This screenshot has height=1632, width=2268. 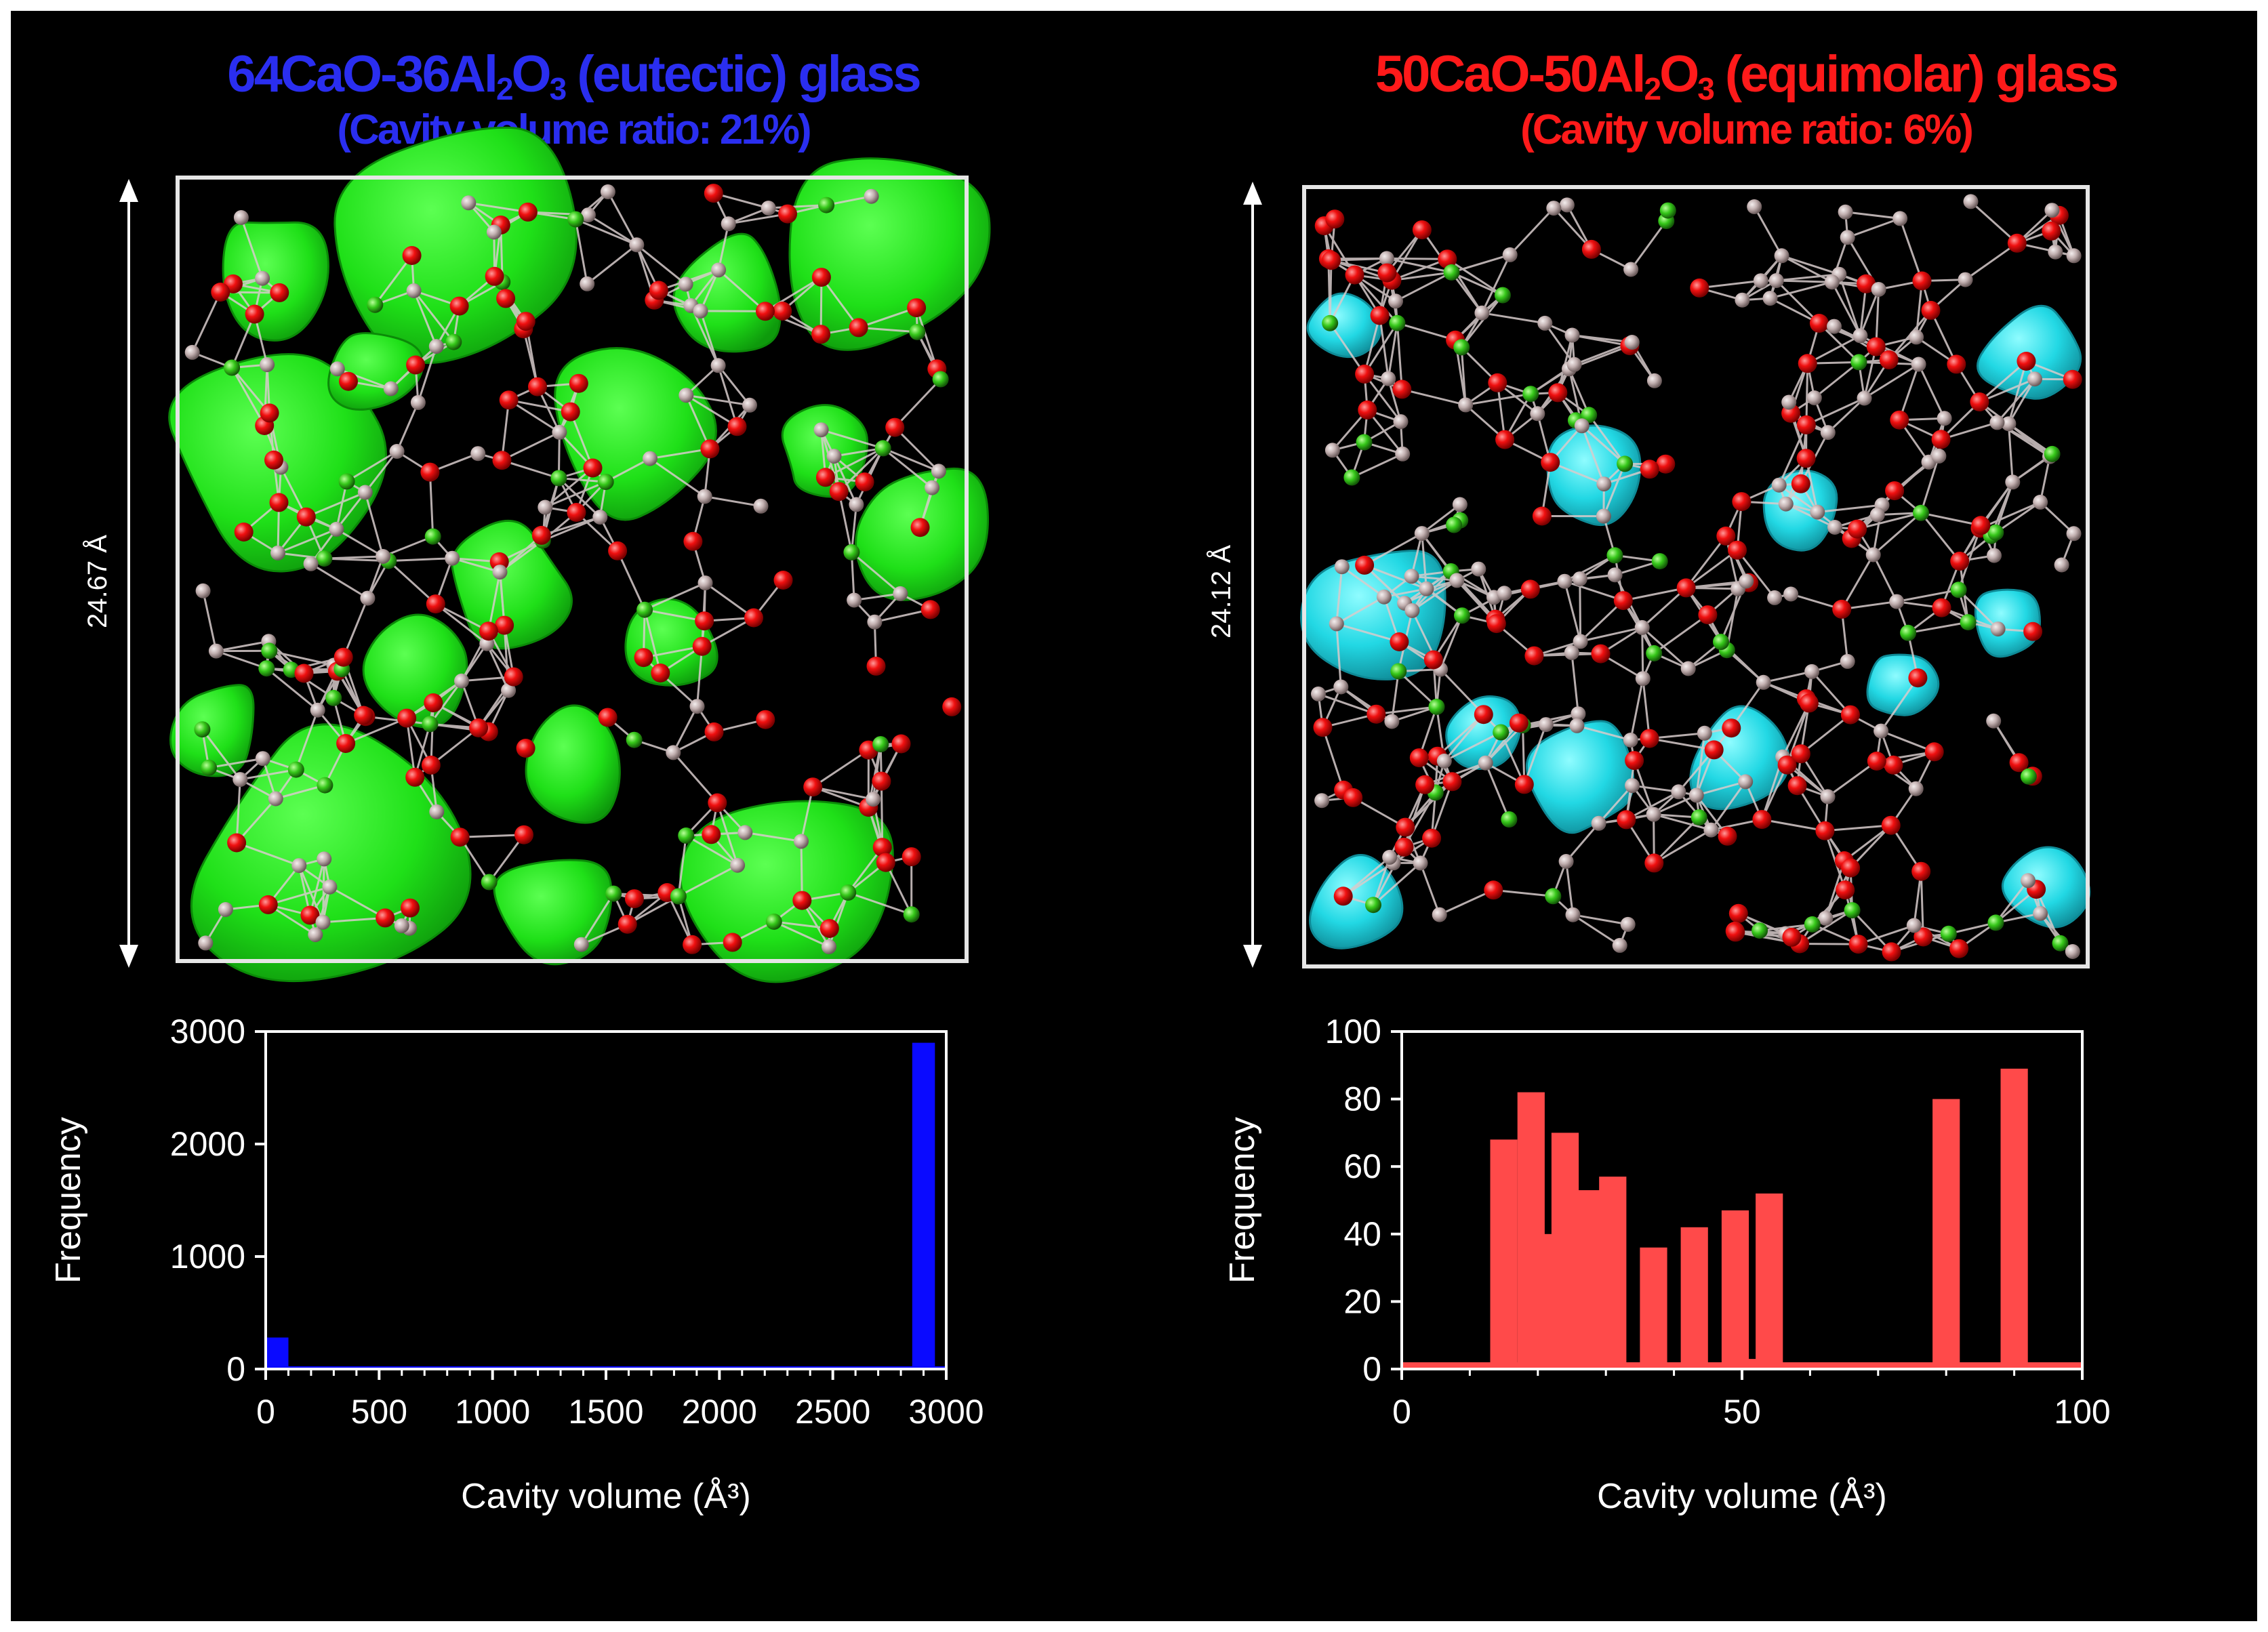 I want to click on y-tick-label: 100, so click(x=1353, y=1031).